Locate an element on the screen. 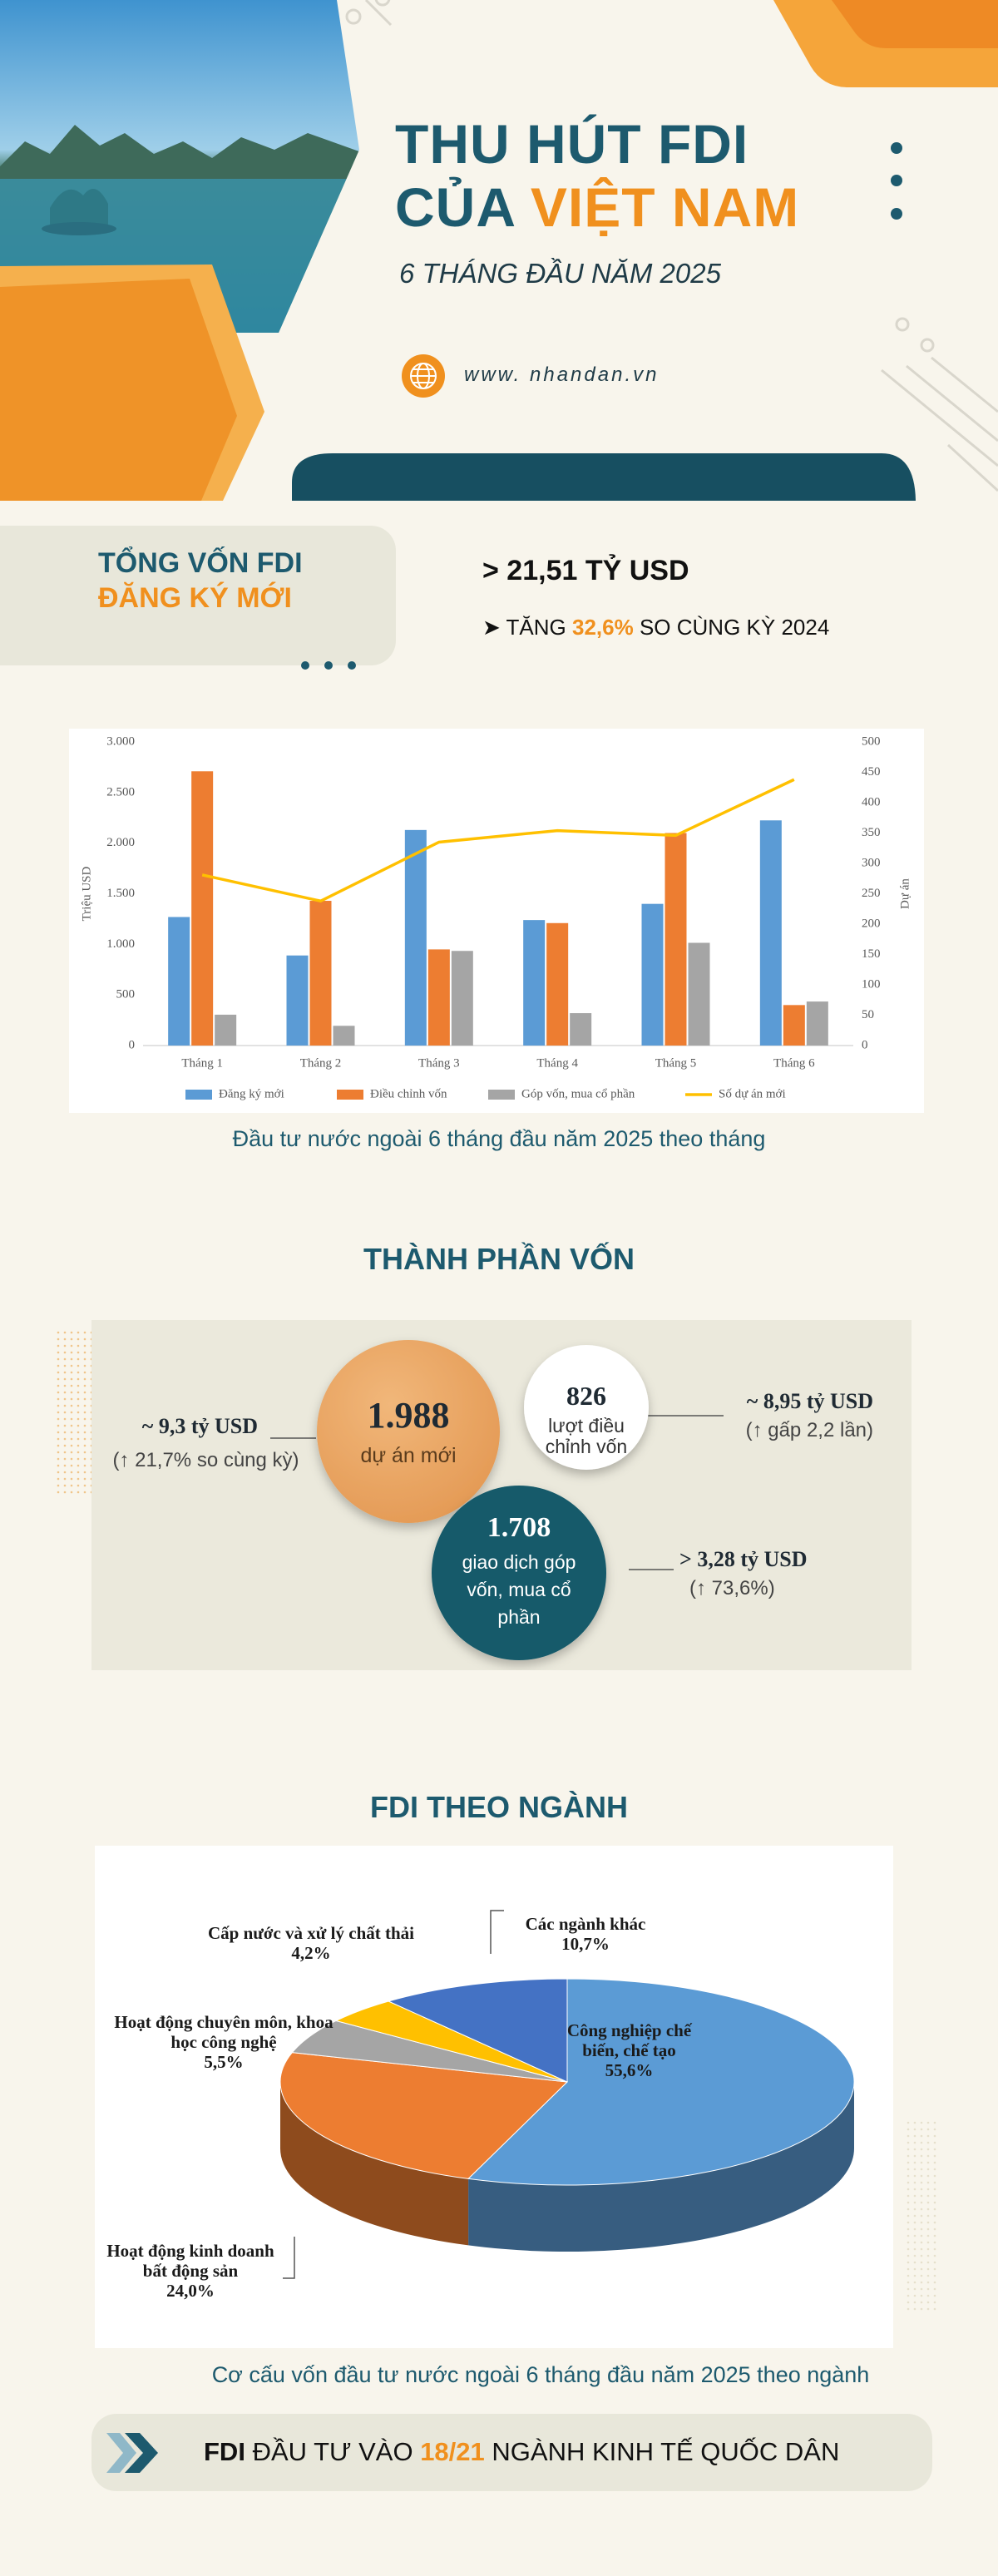  y2-tick-label: 0 is located at coordinates (865, 1044).